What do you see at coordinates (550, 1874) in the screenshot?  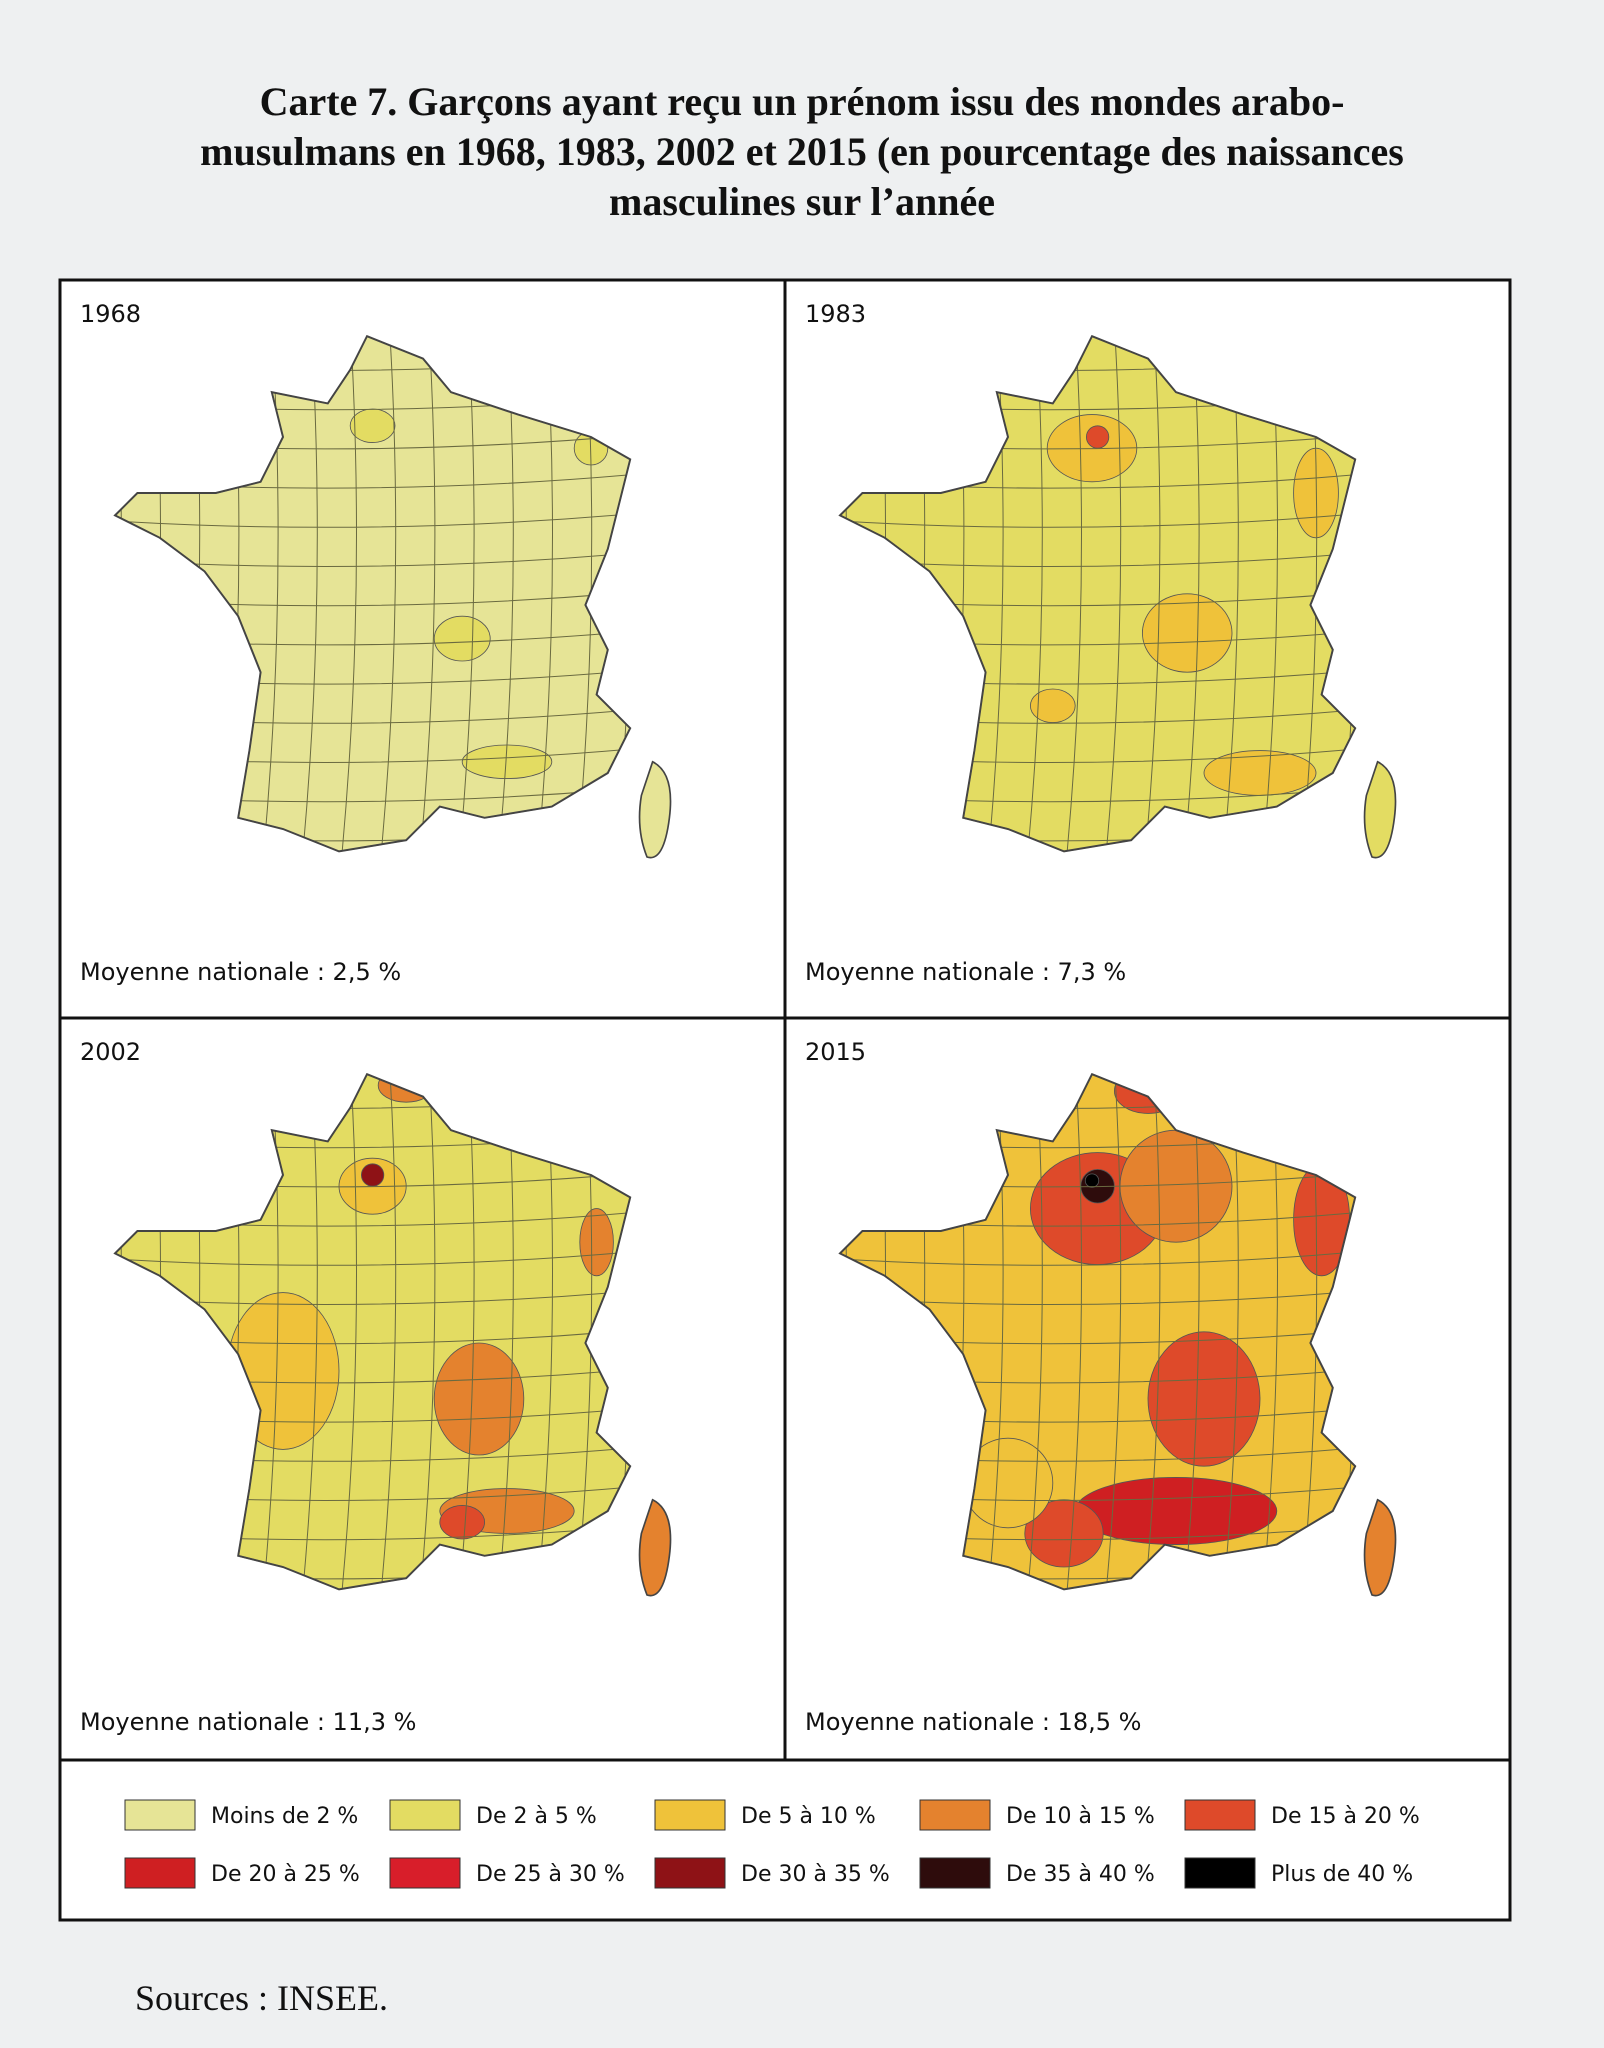 I see `legend-label: De 25 à 30 %` at bounding box center [550, 1874].